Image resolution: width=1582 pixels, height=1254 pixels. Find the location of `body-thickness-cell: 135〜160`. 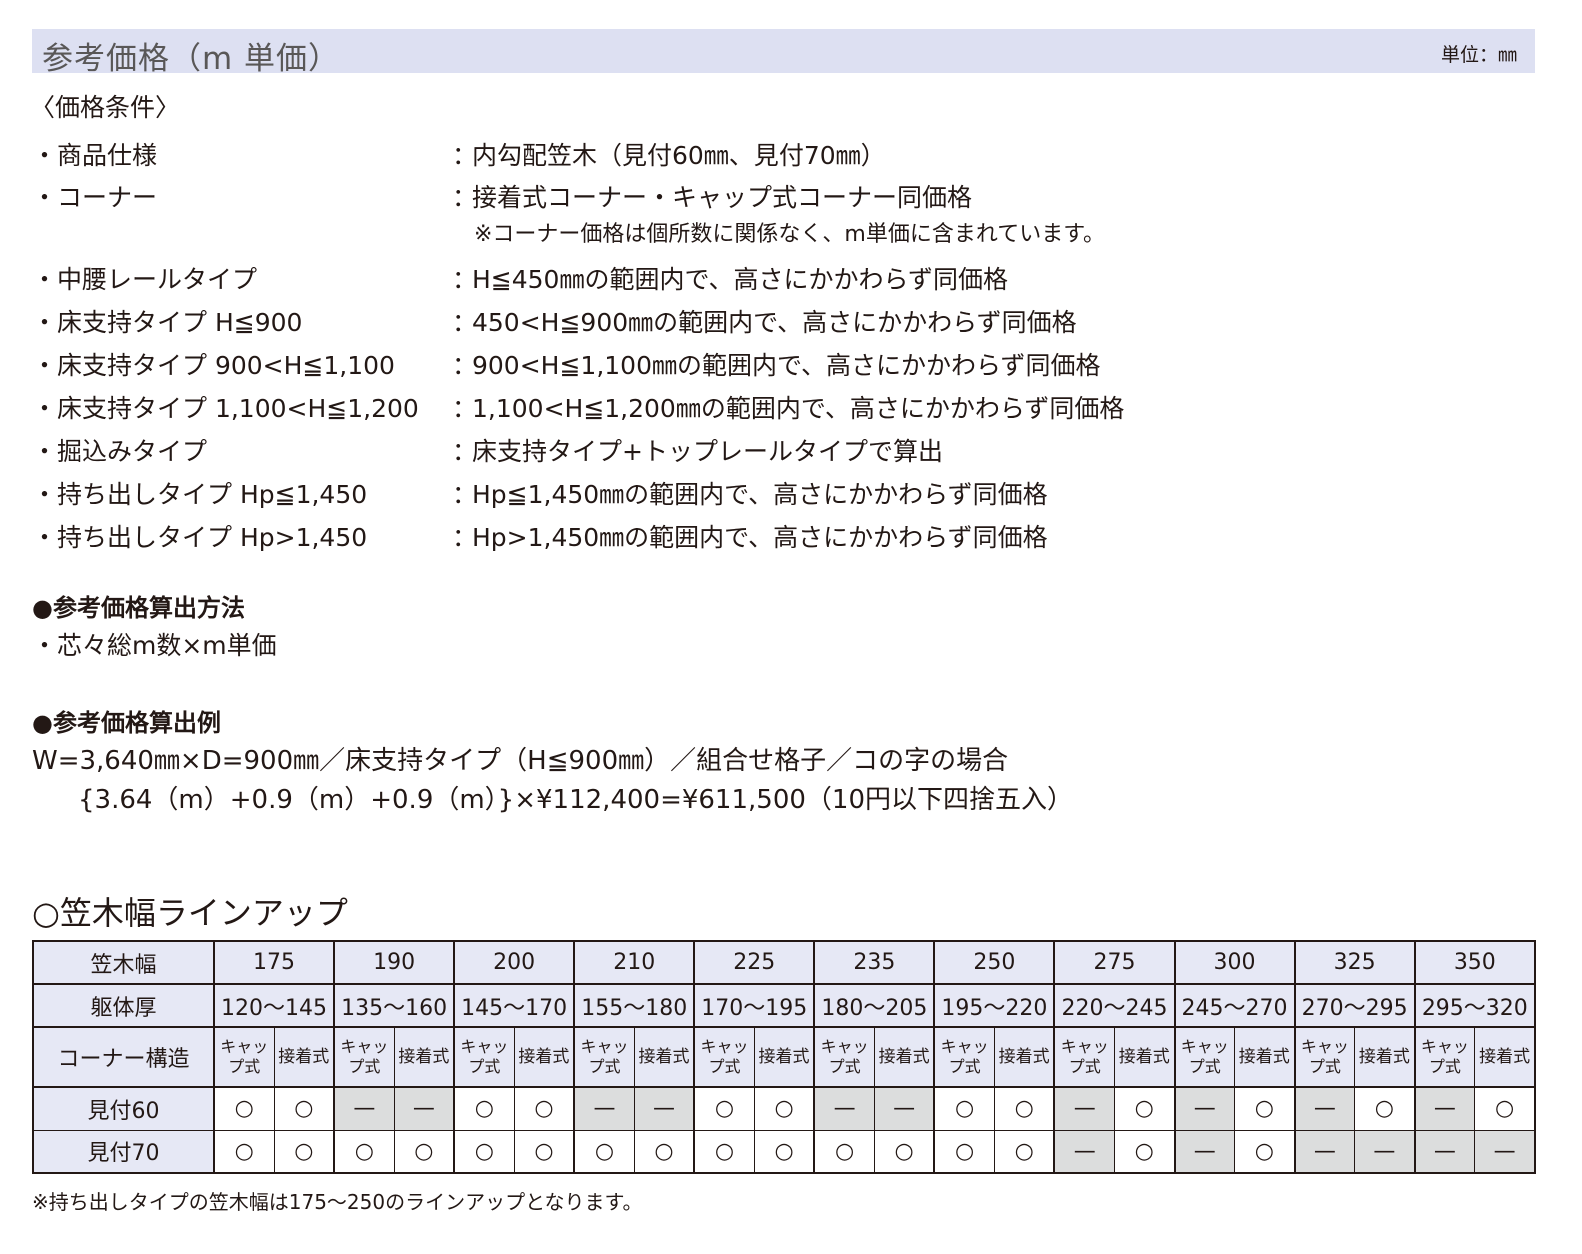

body-thickness-cell: 135〜160 is located at coordinates (394, 1005).